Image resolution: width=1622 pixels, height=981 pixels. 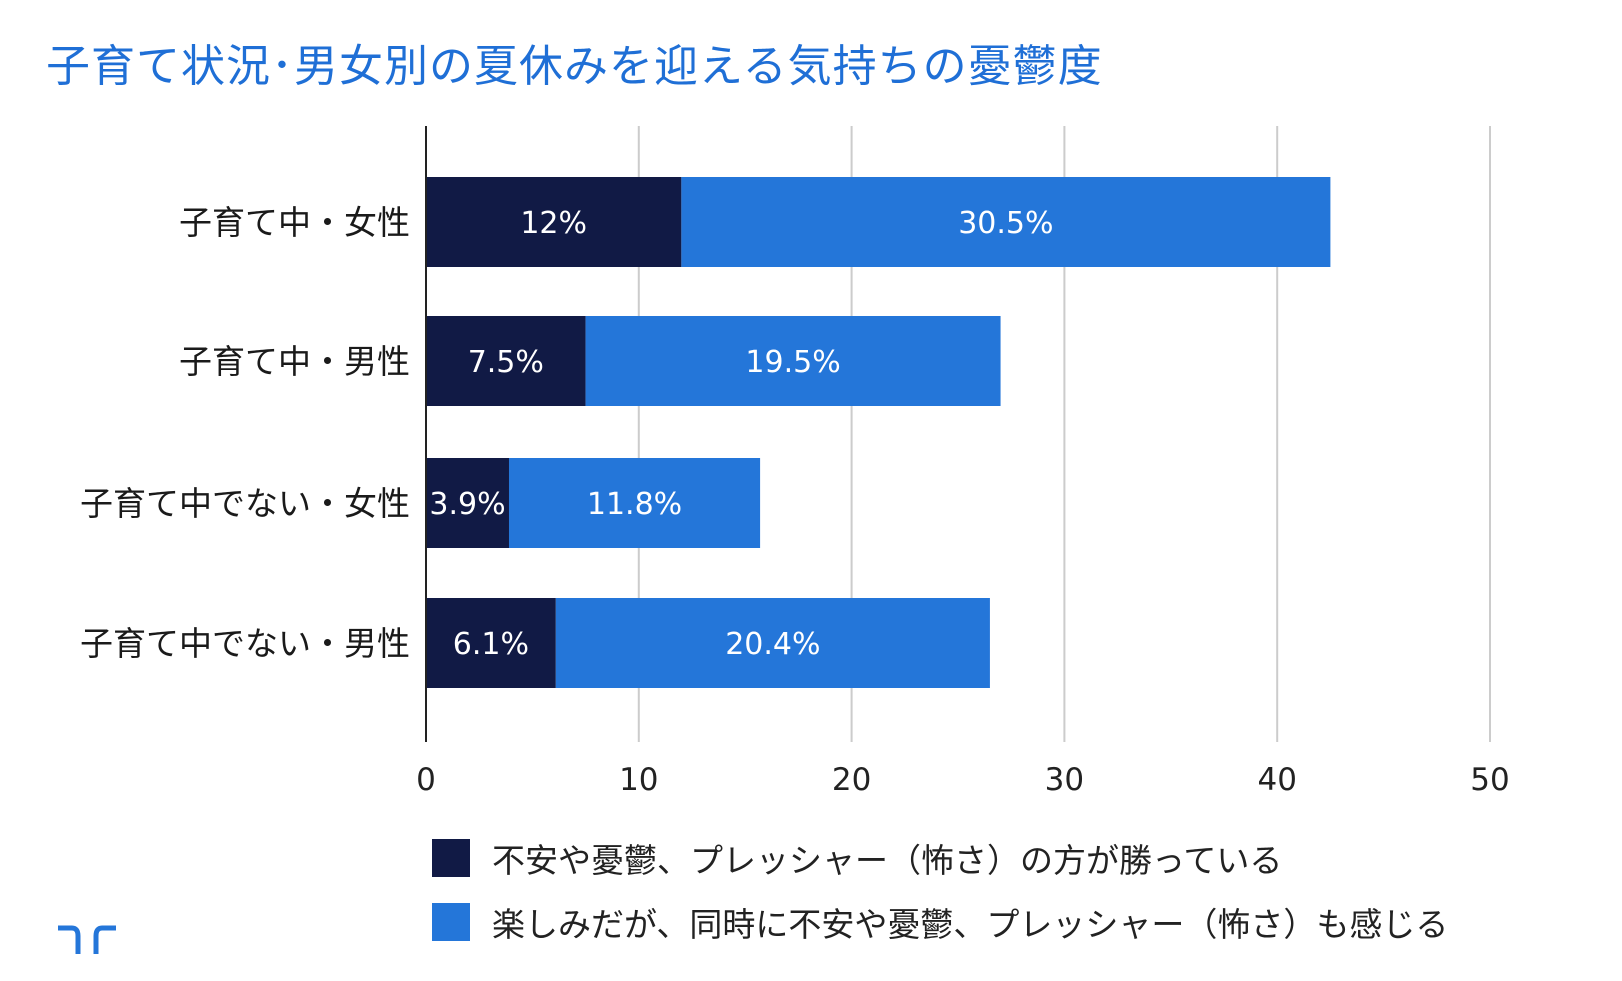 I want to click on bar-data-label: 3.9%, so click(x=467, y=504).